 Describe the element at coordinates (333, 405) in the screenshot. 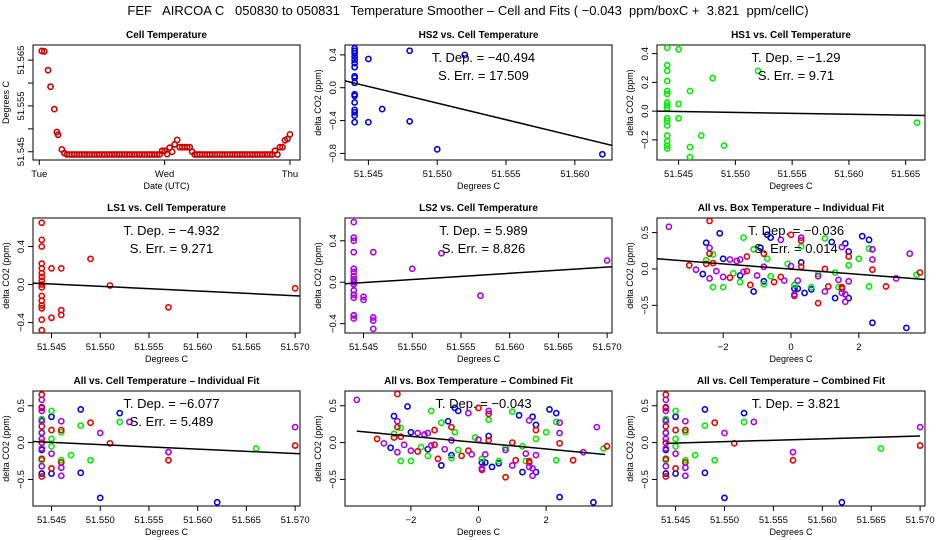

I see `y-tick-label: 0.5` at that location.